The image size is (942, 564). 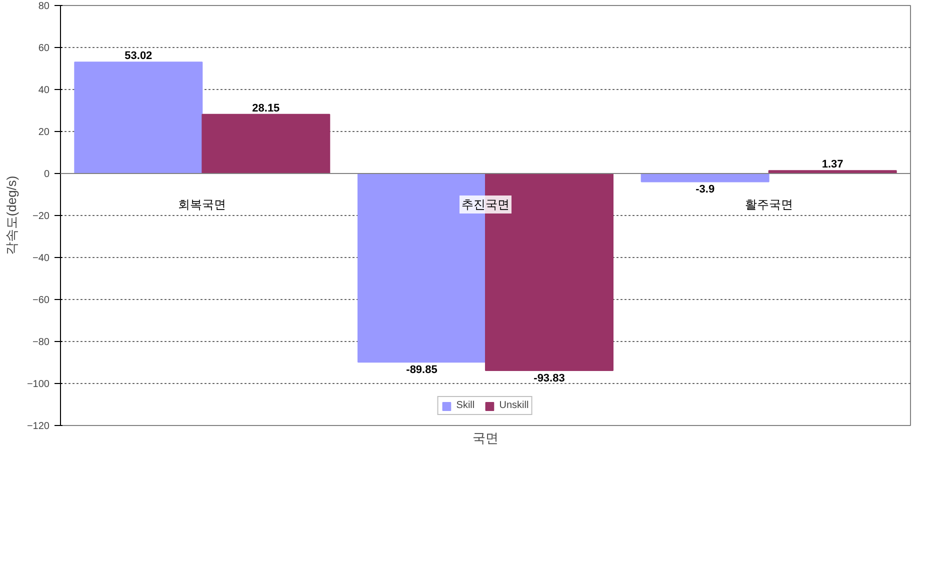 What do you see at coordinates (41, 300) in the screenshot?
I see `y-tick-label: −60` at bounding box center [41, 300].